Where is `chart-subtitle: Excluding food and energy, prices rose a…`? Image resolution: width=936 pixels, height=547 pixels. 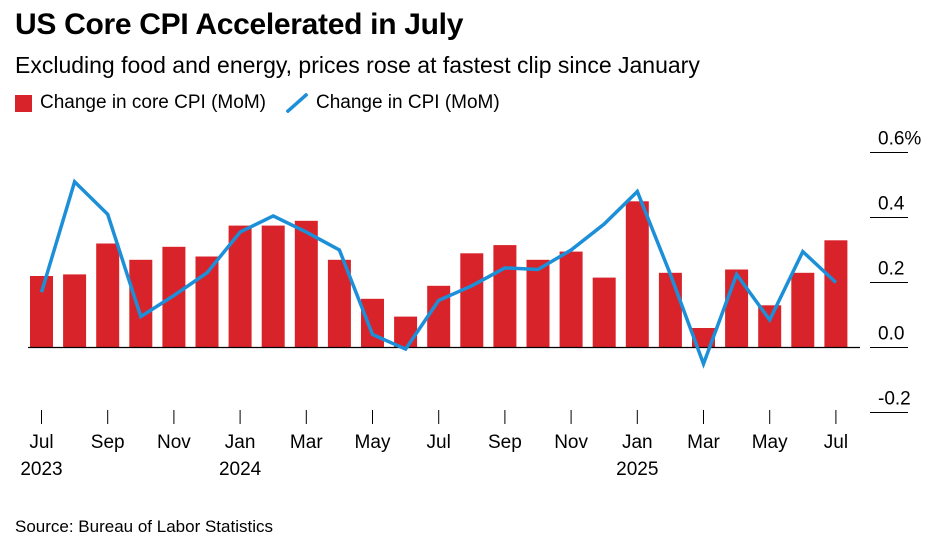
chart-subtitle: Excluding food and energy, prices rose a… is located at coordinates (357, 65).